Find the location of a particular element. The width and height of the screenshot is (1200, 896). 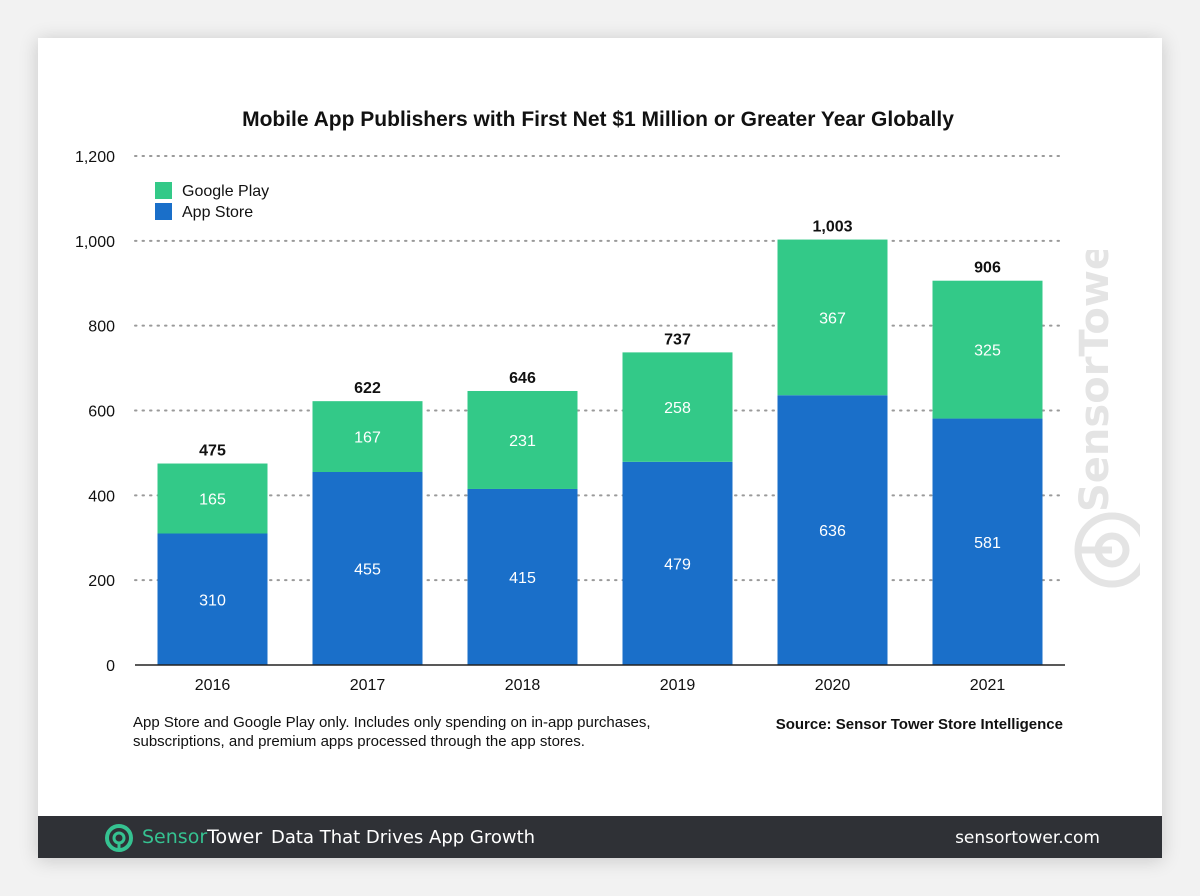

watermark: SensorTower is located at coordinates (1110, 411).